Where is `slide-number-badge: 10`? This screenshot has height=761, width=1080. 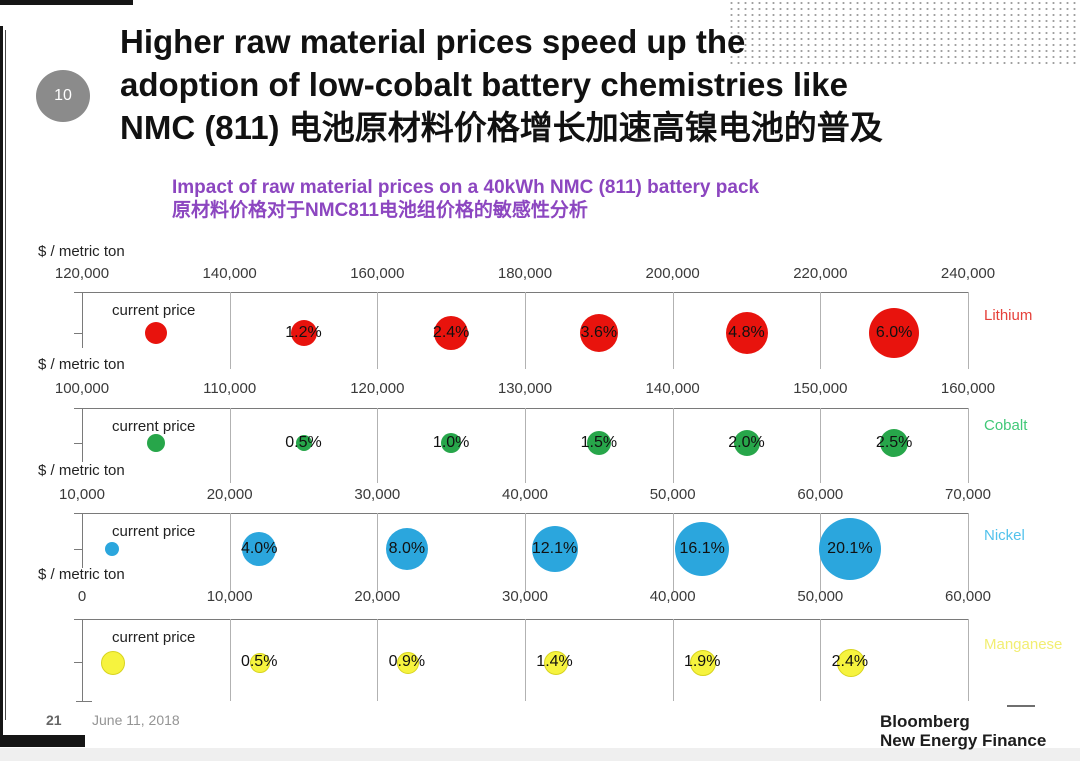 slide-number-badge: 10 is located at coordinates (63, 96).